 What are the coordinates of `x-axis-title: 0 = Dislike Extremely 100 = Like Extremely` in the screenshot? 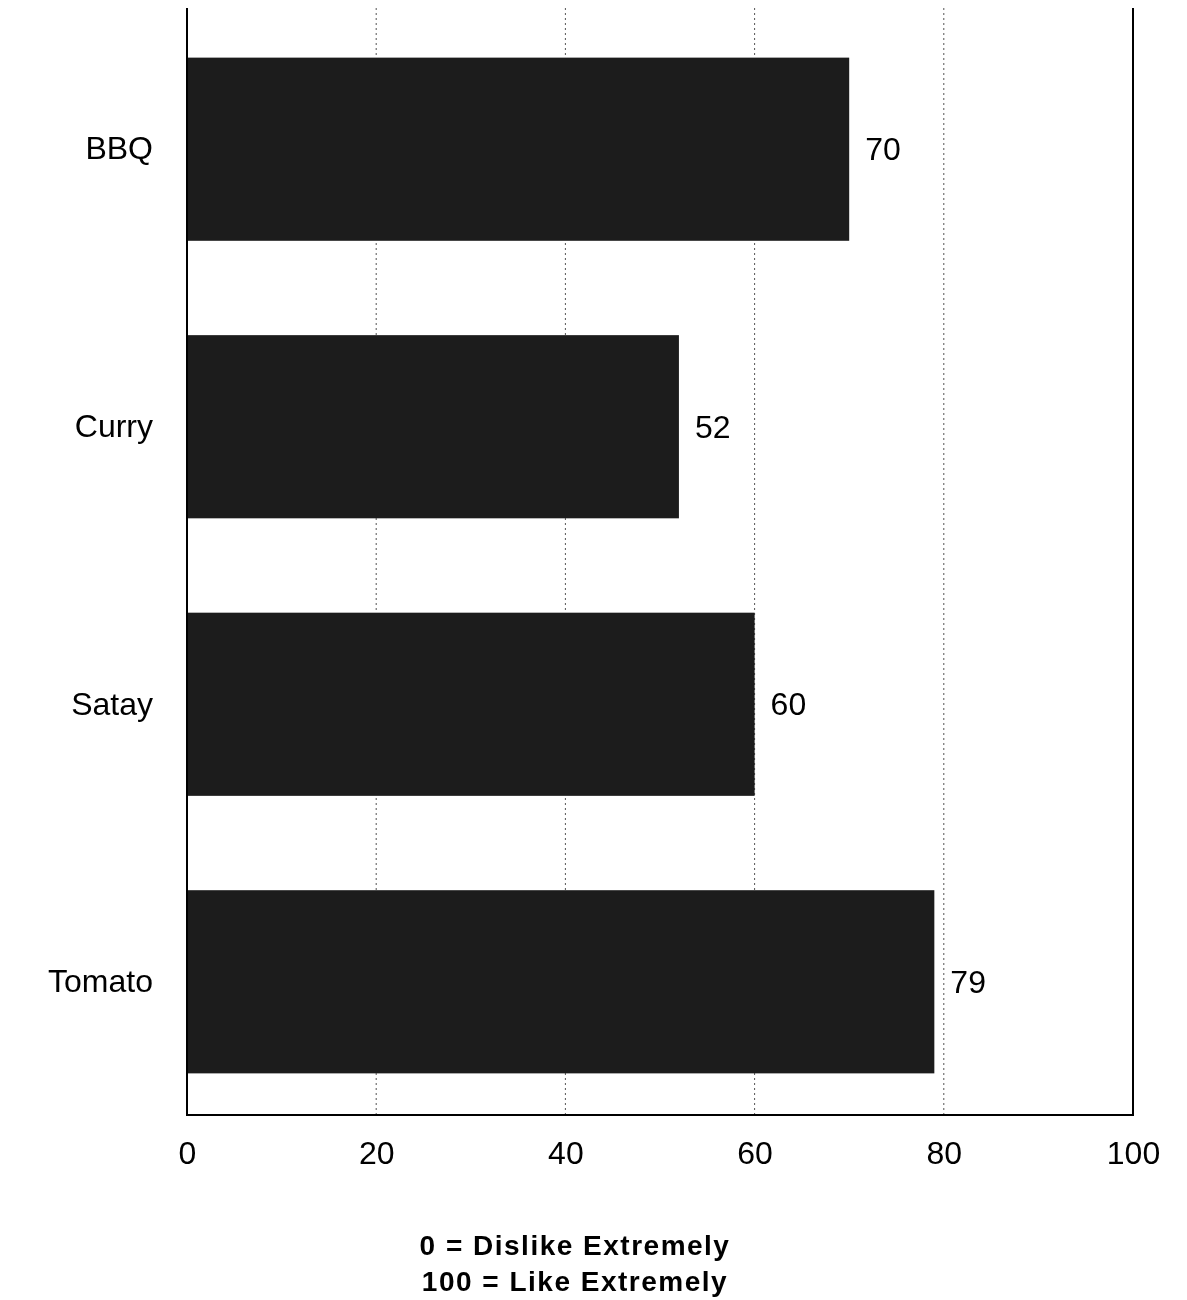 It's located at (575, 1263).